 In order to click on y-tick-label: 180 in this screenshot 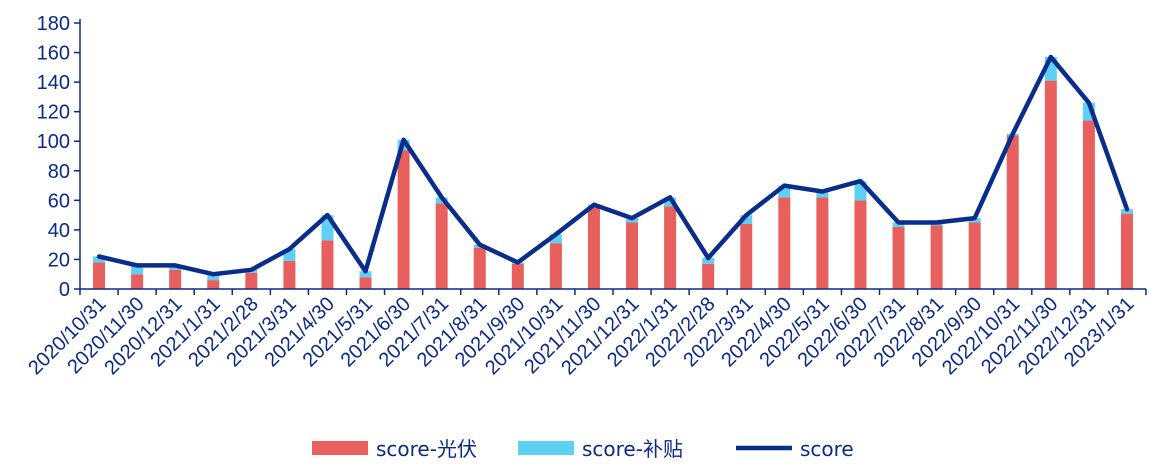, I will do `click(53, 24)`.